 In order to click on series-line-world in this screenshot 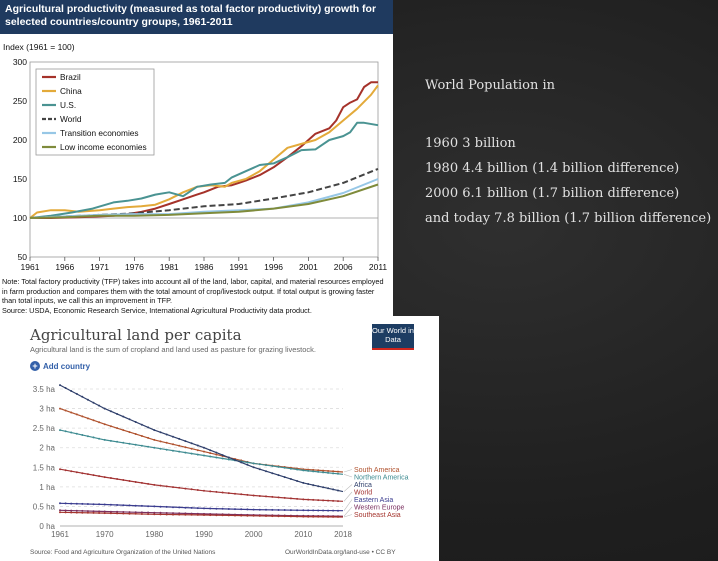, I will do `click(201, 485)`.